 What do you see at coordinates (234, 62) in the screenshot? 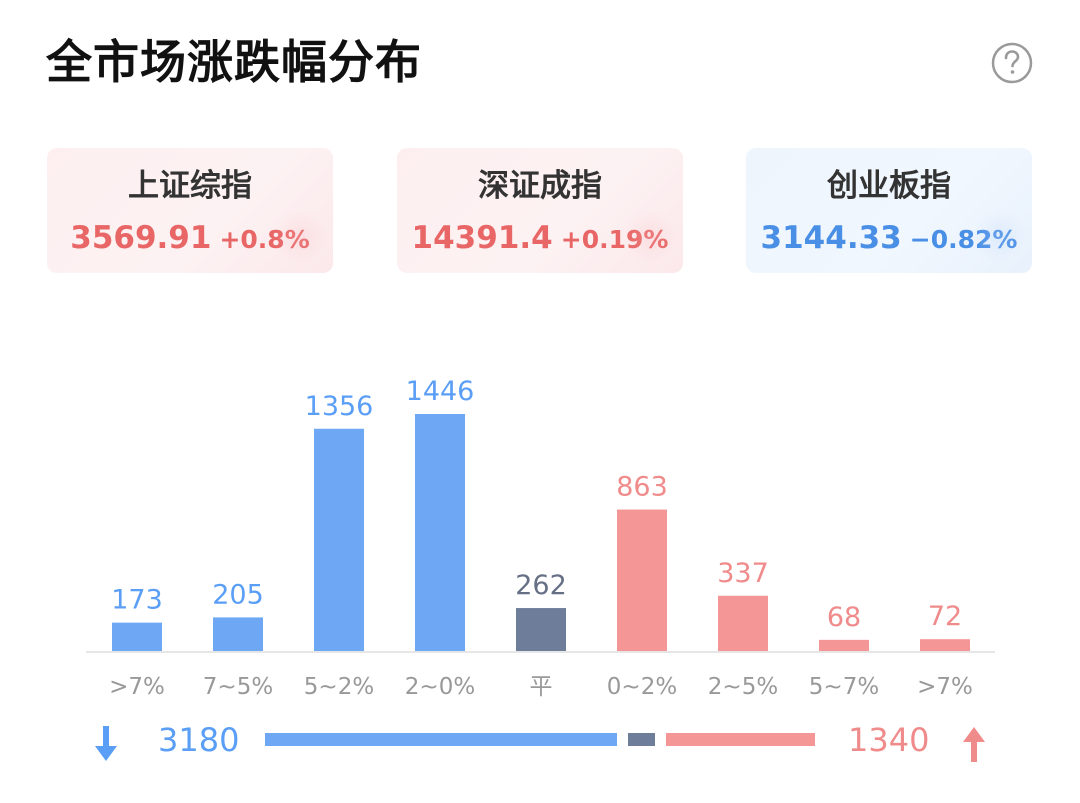
I see `page-title: 全市场涨跌幅分布` at bounding box center [234, 62].